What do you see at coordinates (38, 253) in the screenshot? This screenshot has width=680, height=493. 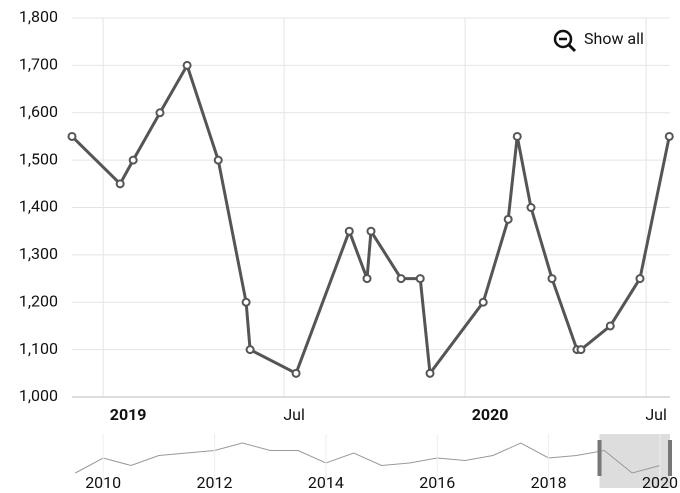 I see `y-tick-label: 1,300` at bounding box center [38, 253].